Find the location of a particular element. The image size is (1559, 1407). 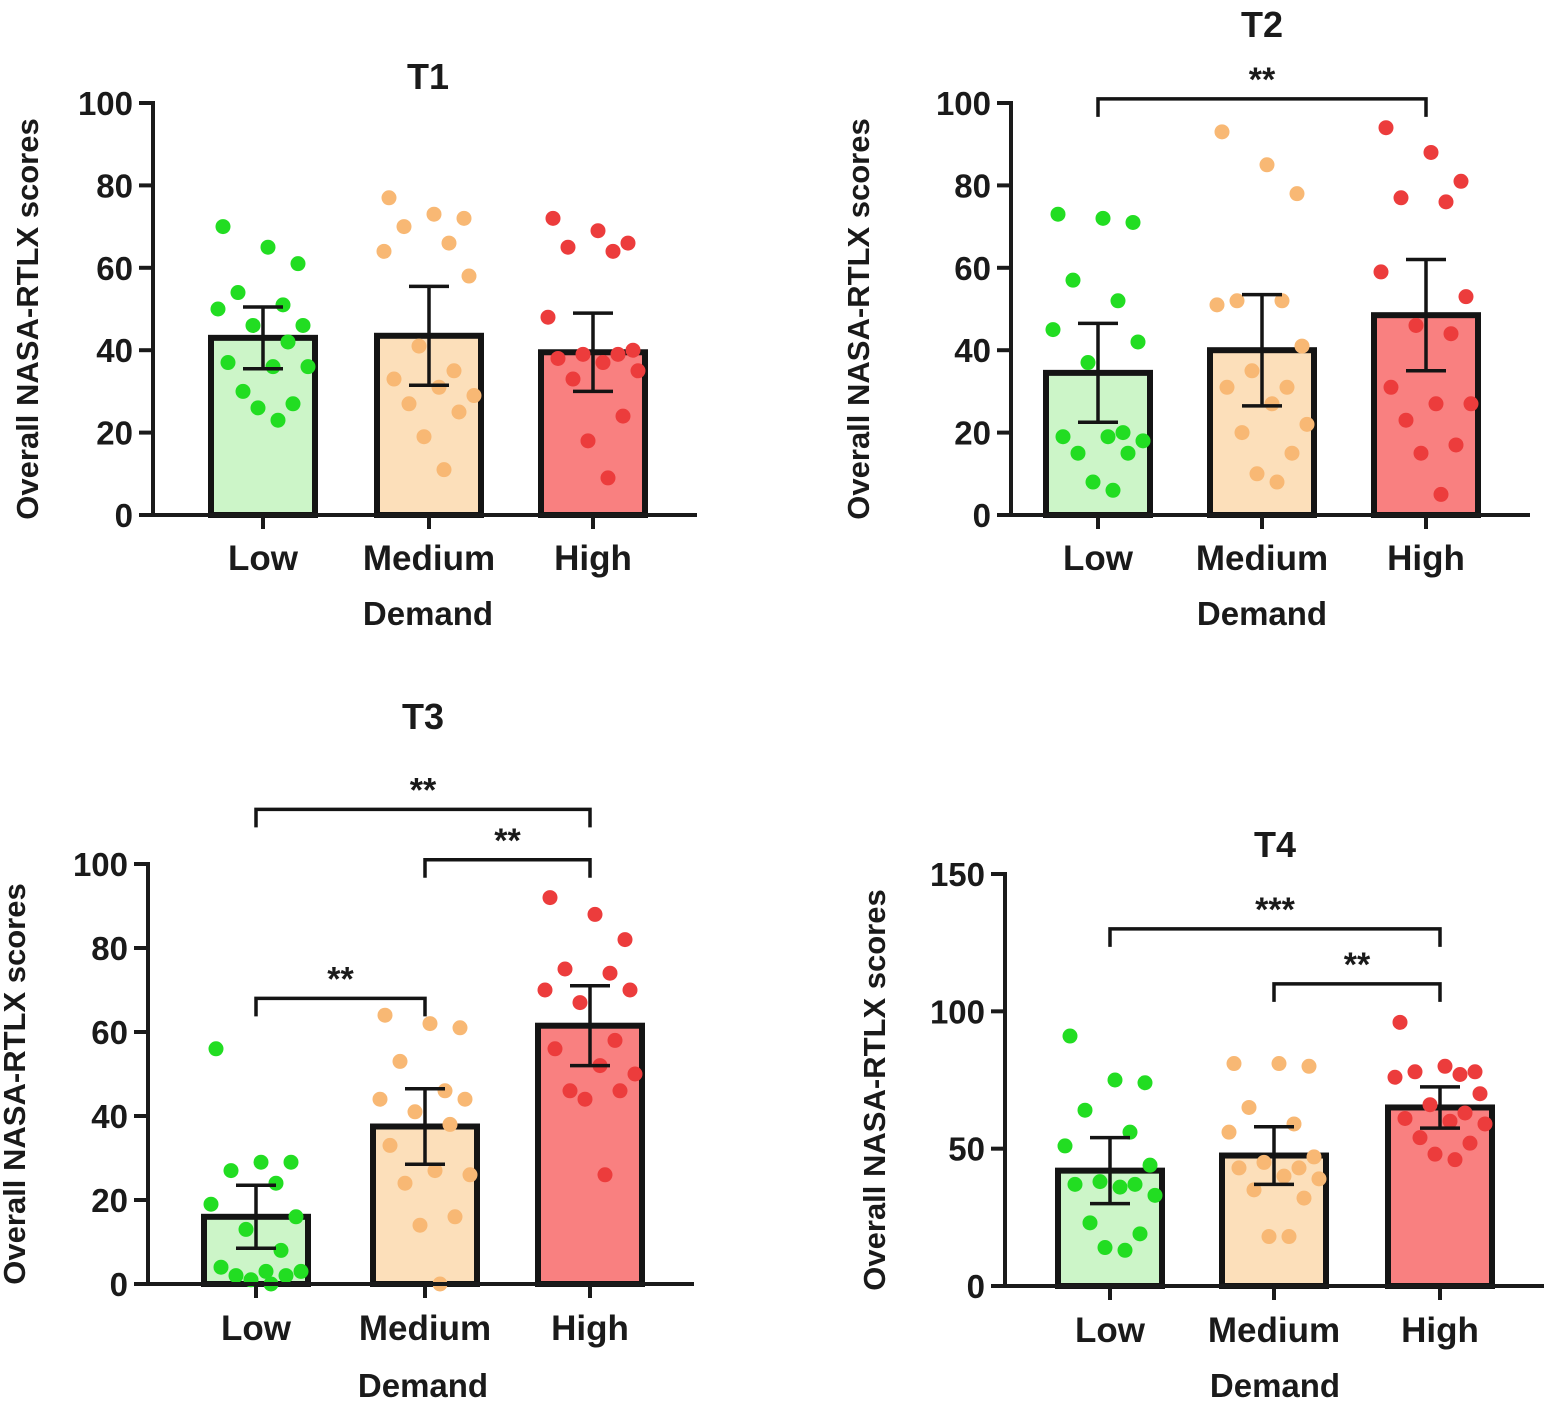

y-tick-label: 50 is located at coordinates (966, 1149).